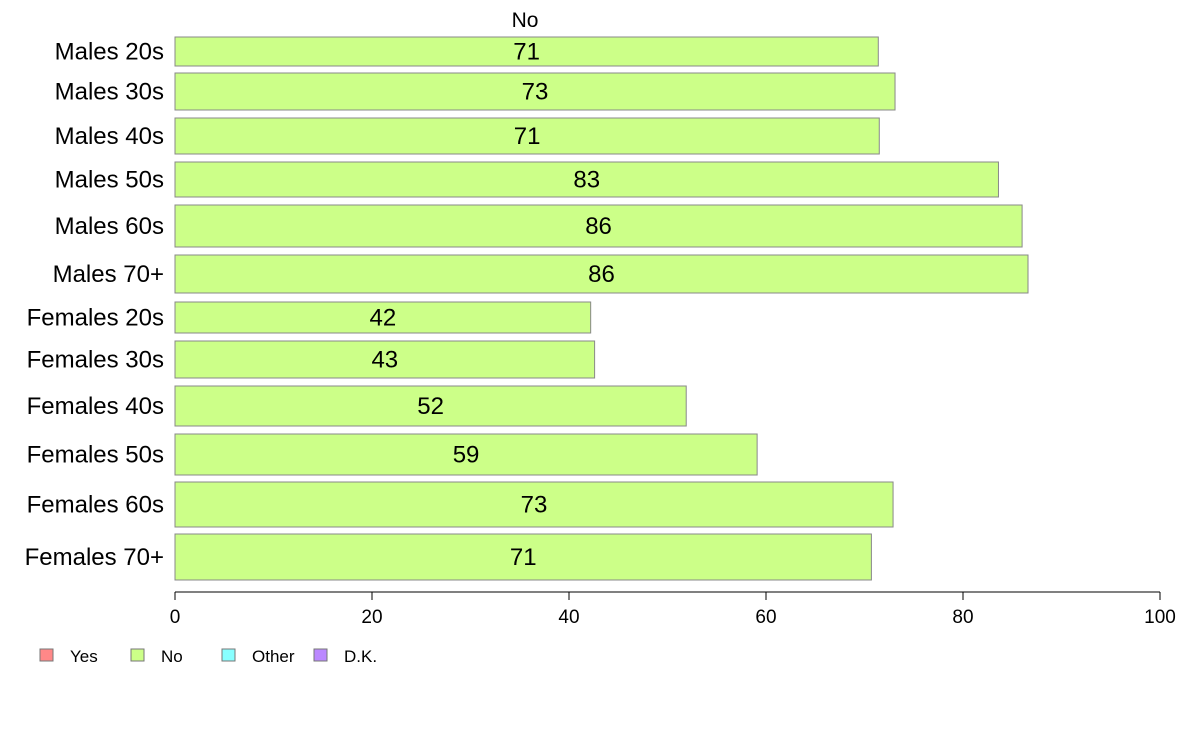 Image resolution: width=1188 pixels, height=736 pixels. I want to click on x-tick-label: 40, so click(568, 617).